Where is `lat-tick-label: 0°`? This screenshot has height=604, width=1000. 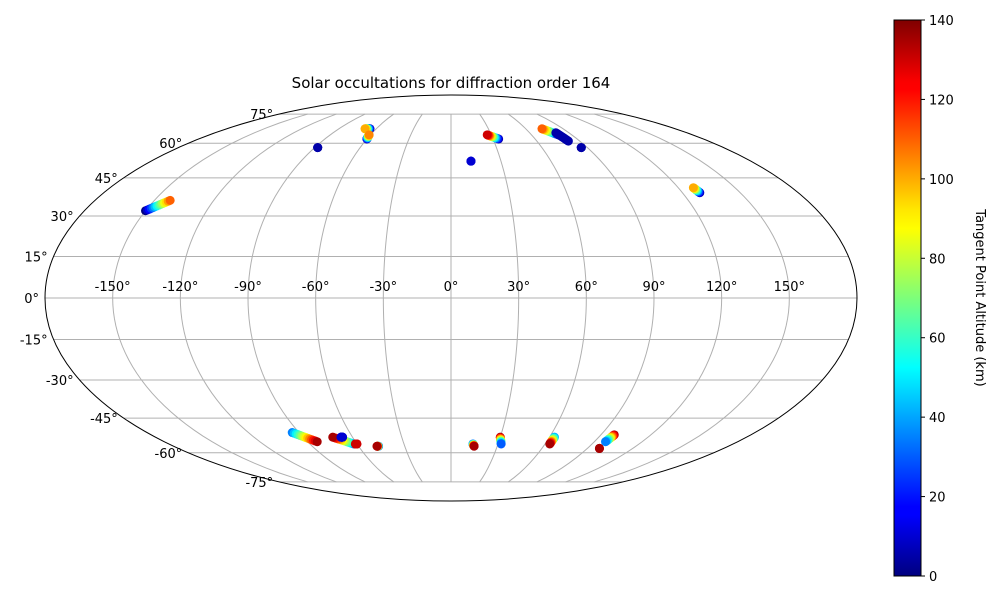 lat-tick-label: 0° is located at coordinates (31, 299).